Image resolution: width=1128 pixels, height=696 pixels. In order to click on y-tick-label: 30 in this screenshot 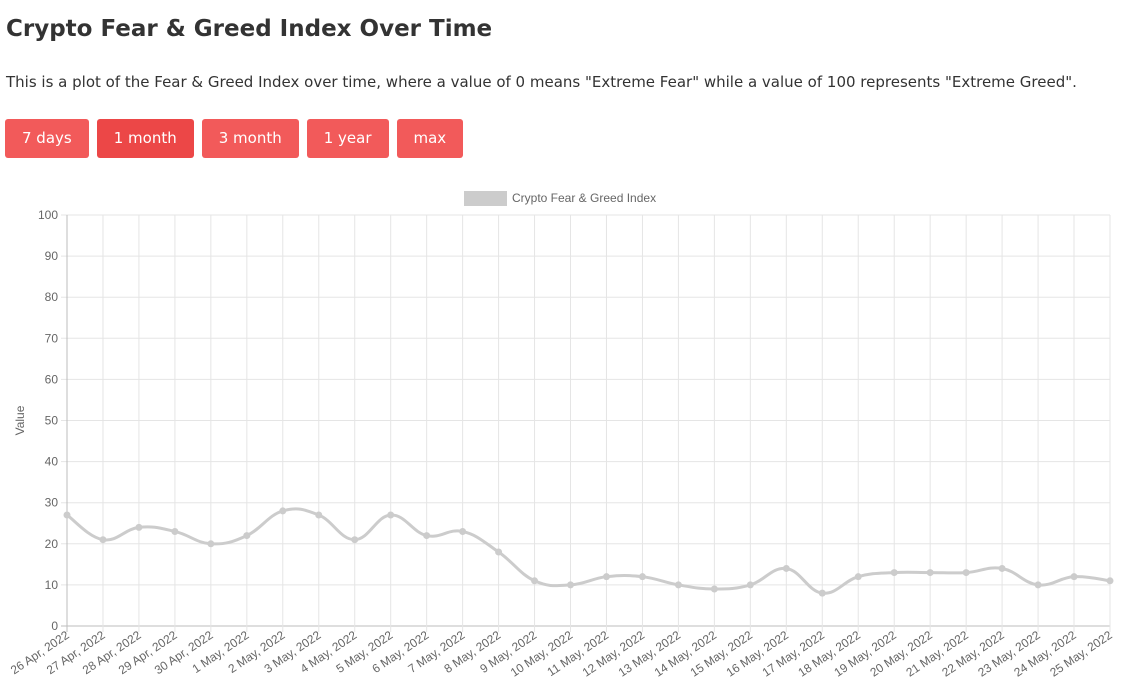, I will do `click(52, 503)`.